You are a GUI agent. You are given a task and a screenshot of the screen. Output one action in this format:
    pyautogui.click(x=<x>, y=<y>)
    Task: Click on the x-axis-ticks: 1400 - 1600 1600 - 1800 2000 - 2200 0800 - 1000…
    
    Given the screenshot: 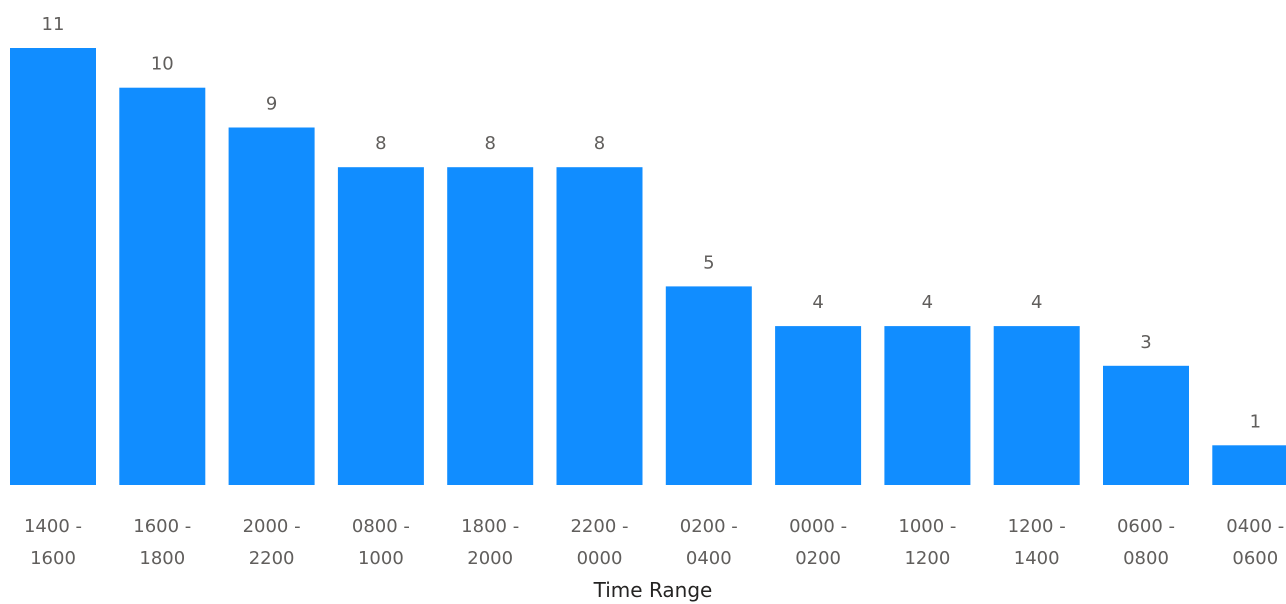 What is the action you would take?
    pyautogui.click(x=654, y=542)
    